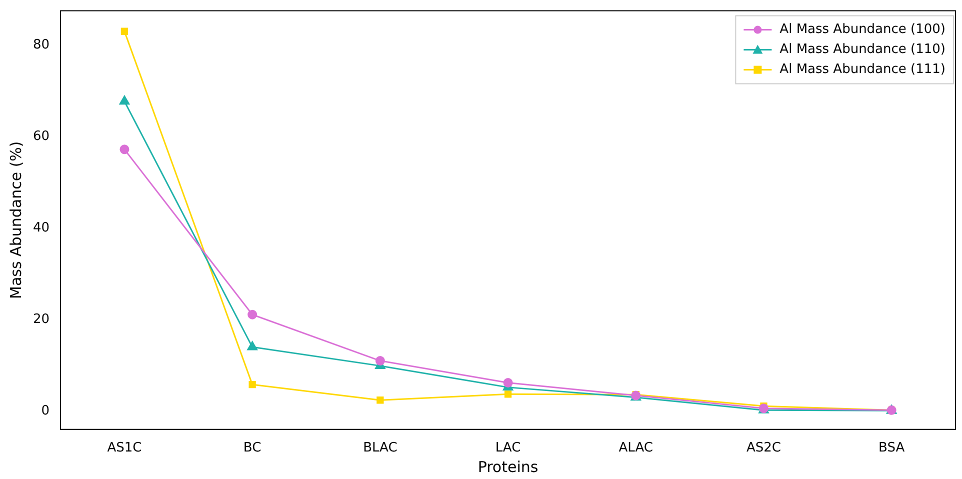 The height and width of the screenshot is (479, 962). I want to click on x-tick-label: LAC, so click(508, 448).